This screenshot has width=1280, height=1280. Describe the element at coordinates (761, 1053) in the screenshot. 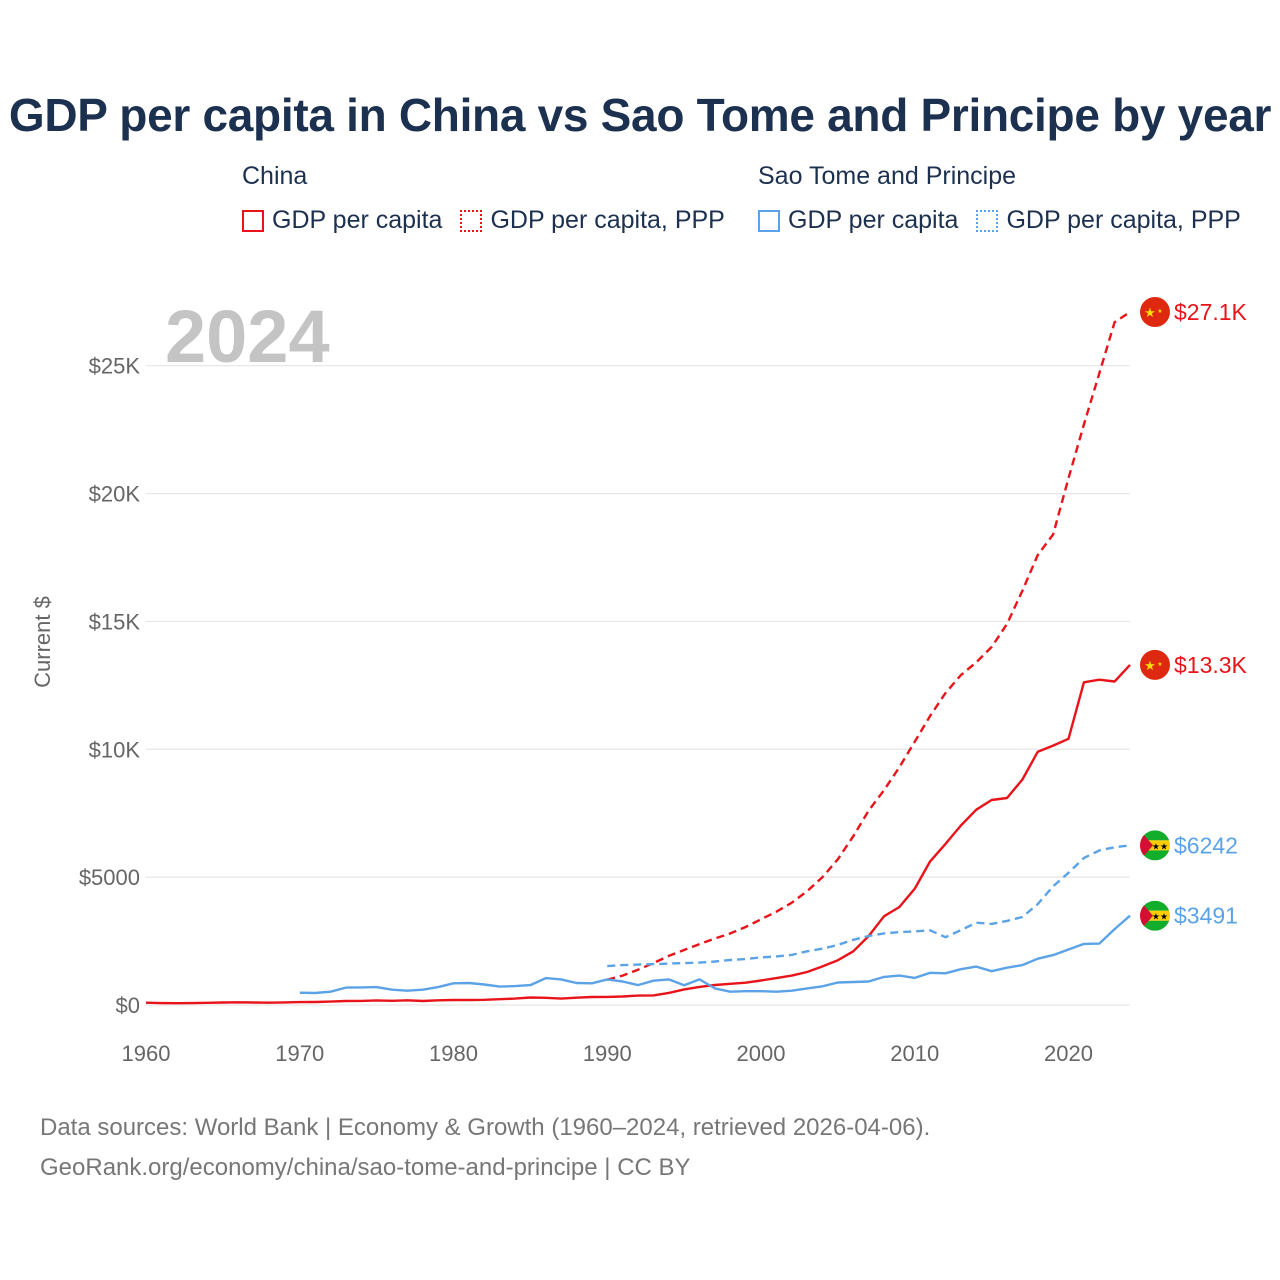

I see `x-tick-label: 2000` at that location.